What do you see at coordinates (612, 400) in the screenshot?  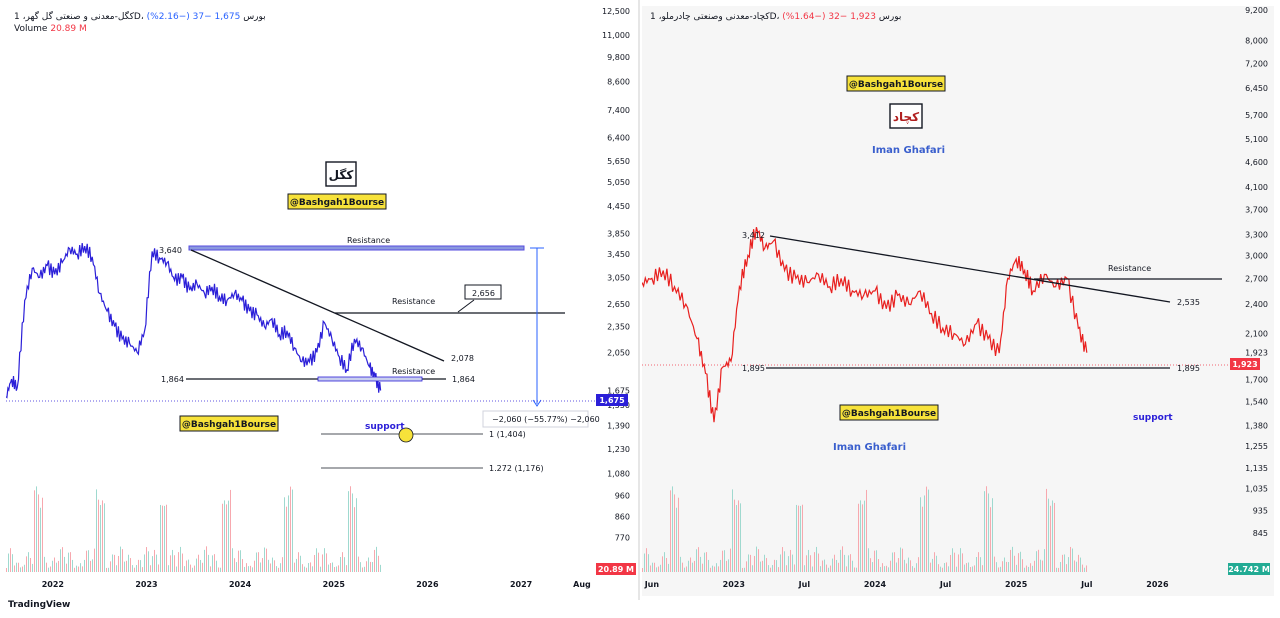 I see `last-price-tag-text: 1,675` at bounding box center [612, 400].